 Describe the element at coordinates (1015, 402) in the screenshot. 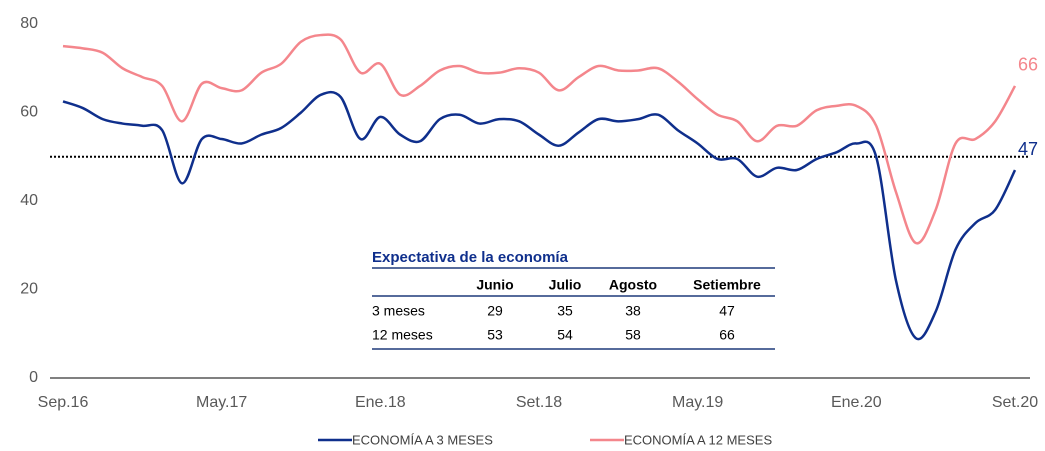

I see `x-tick-label: Set.20` at that location.